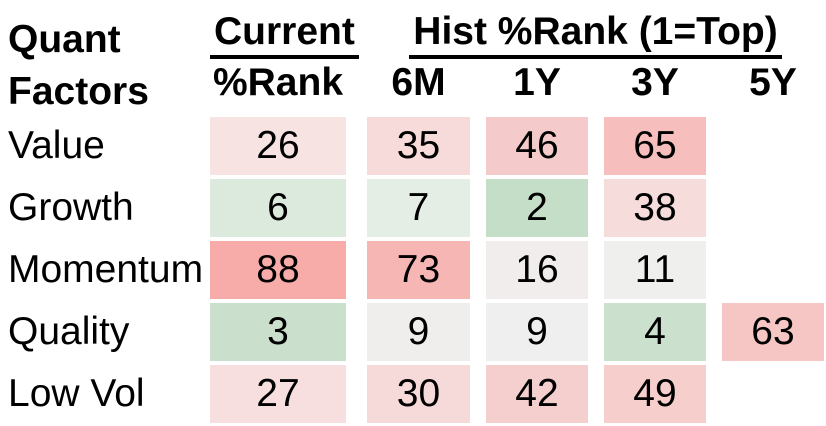  I want to click on row-label-momentum: Momentum, so click(106, 269).